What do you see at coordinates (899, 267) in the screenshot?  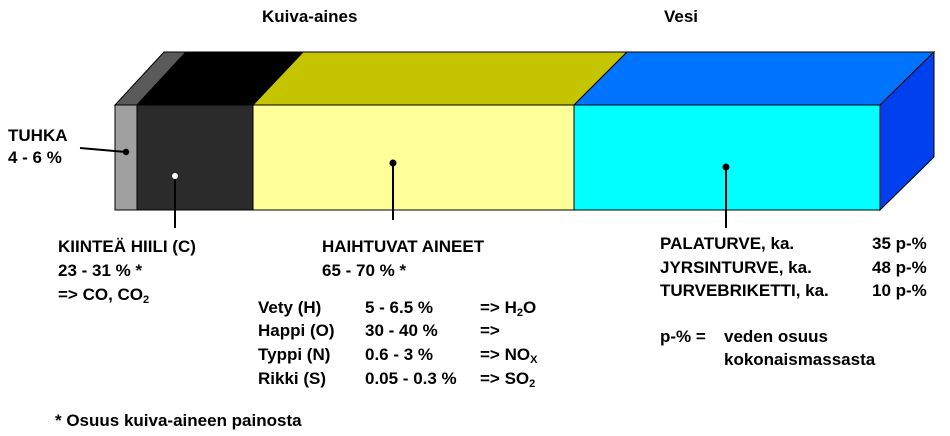 I see `water-type-value: 48 p-%` at bounding box center [899, 267].